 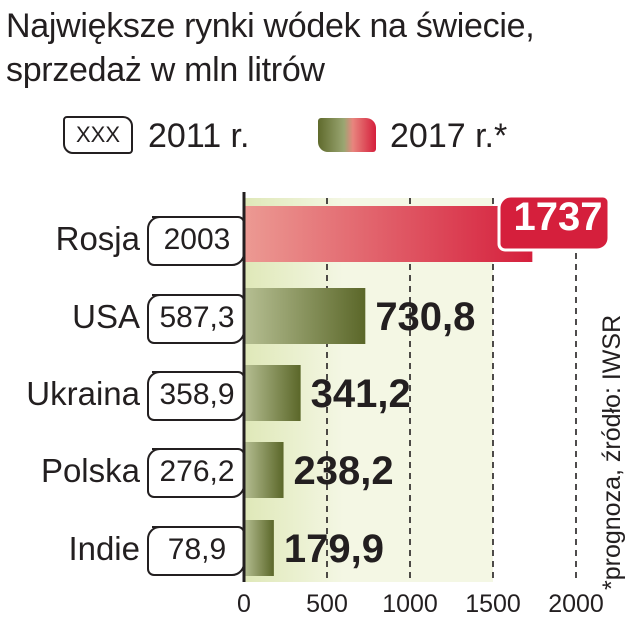 I want to click on category-label: Rosja, so click(x=98, y=238).